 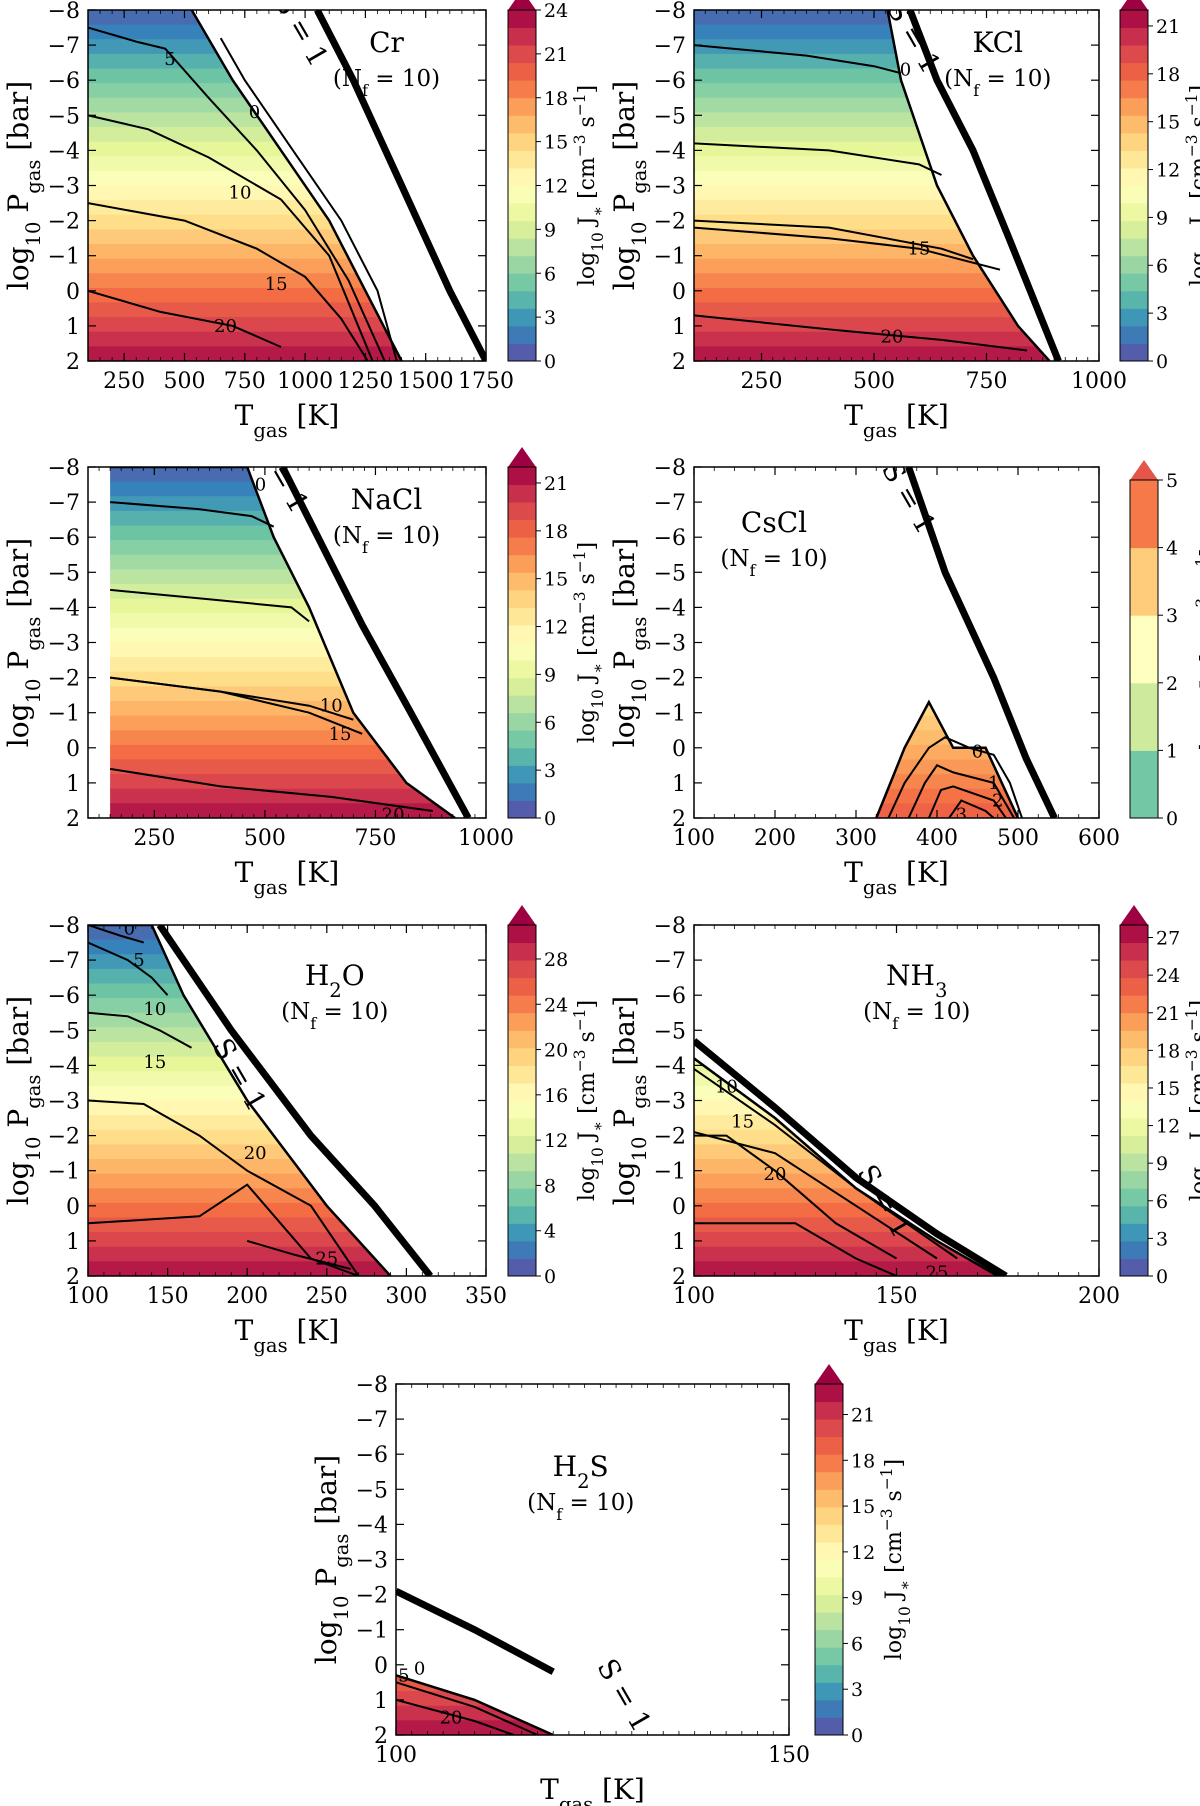 I want to click on y-tick-label: −5, so click(x=372, y=1490).